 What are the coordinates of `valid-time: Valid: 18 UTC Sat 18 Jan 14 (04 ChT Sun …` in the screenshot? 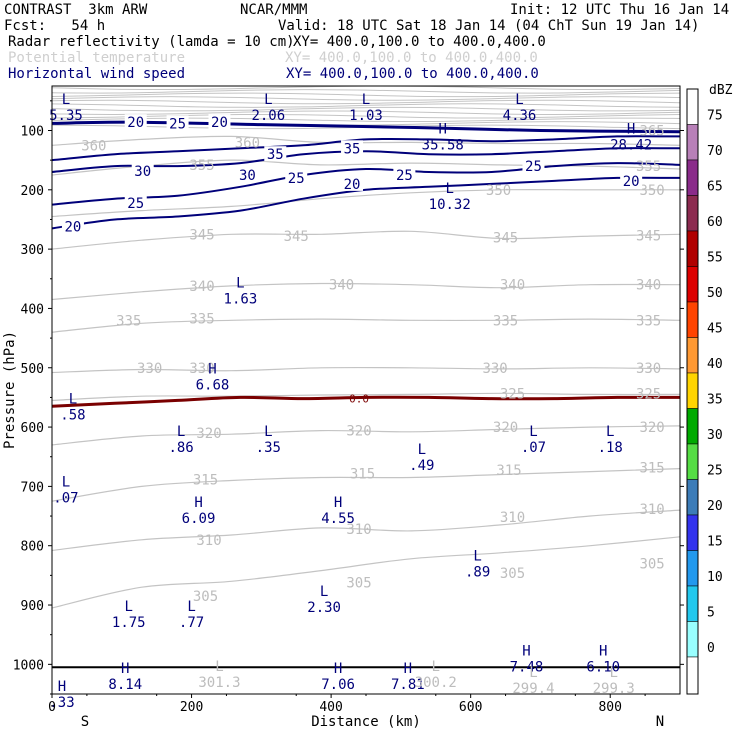 It's located at (489, 26).